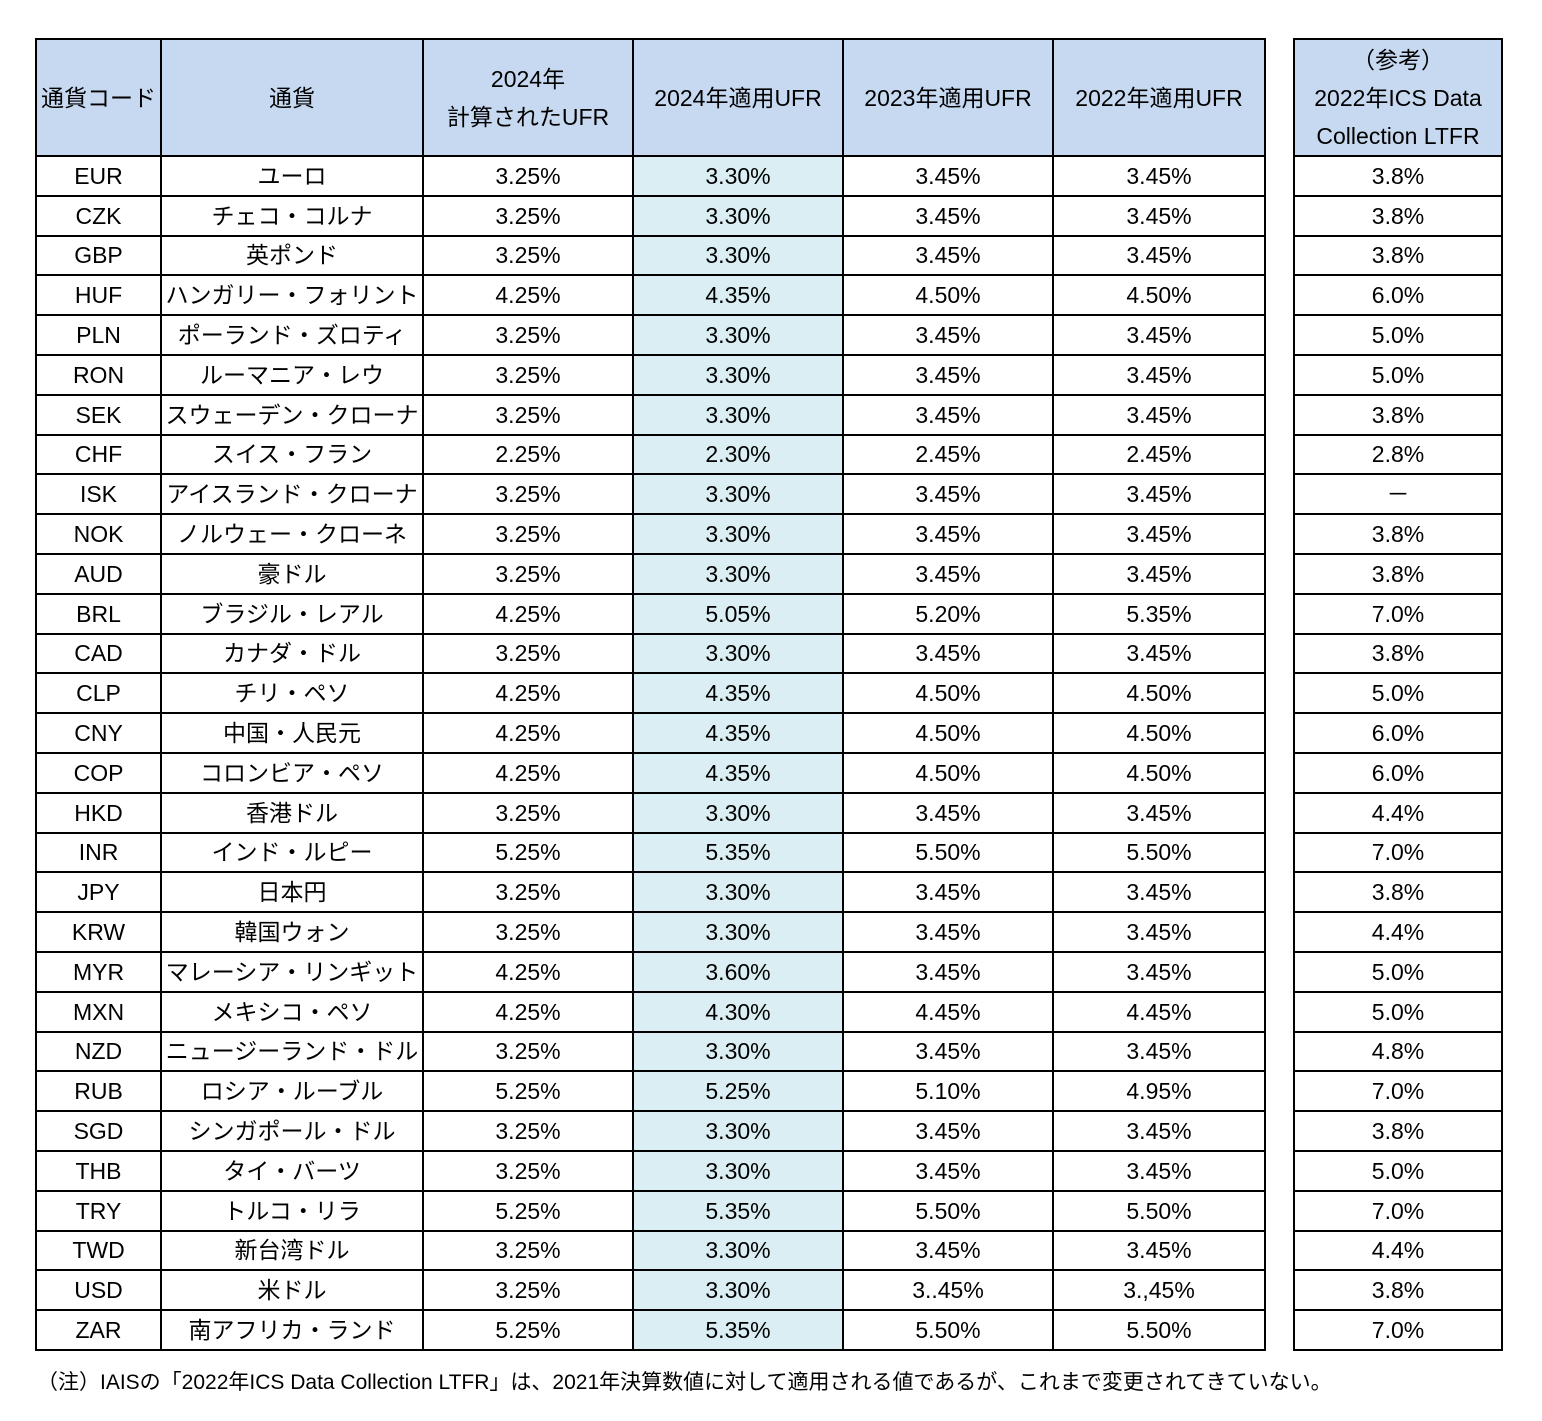  I want to click on table-cell: TWD, so click(98, 1250).